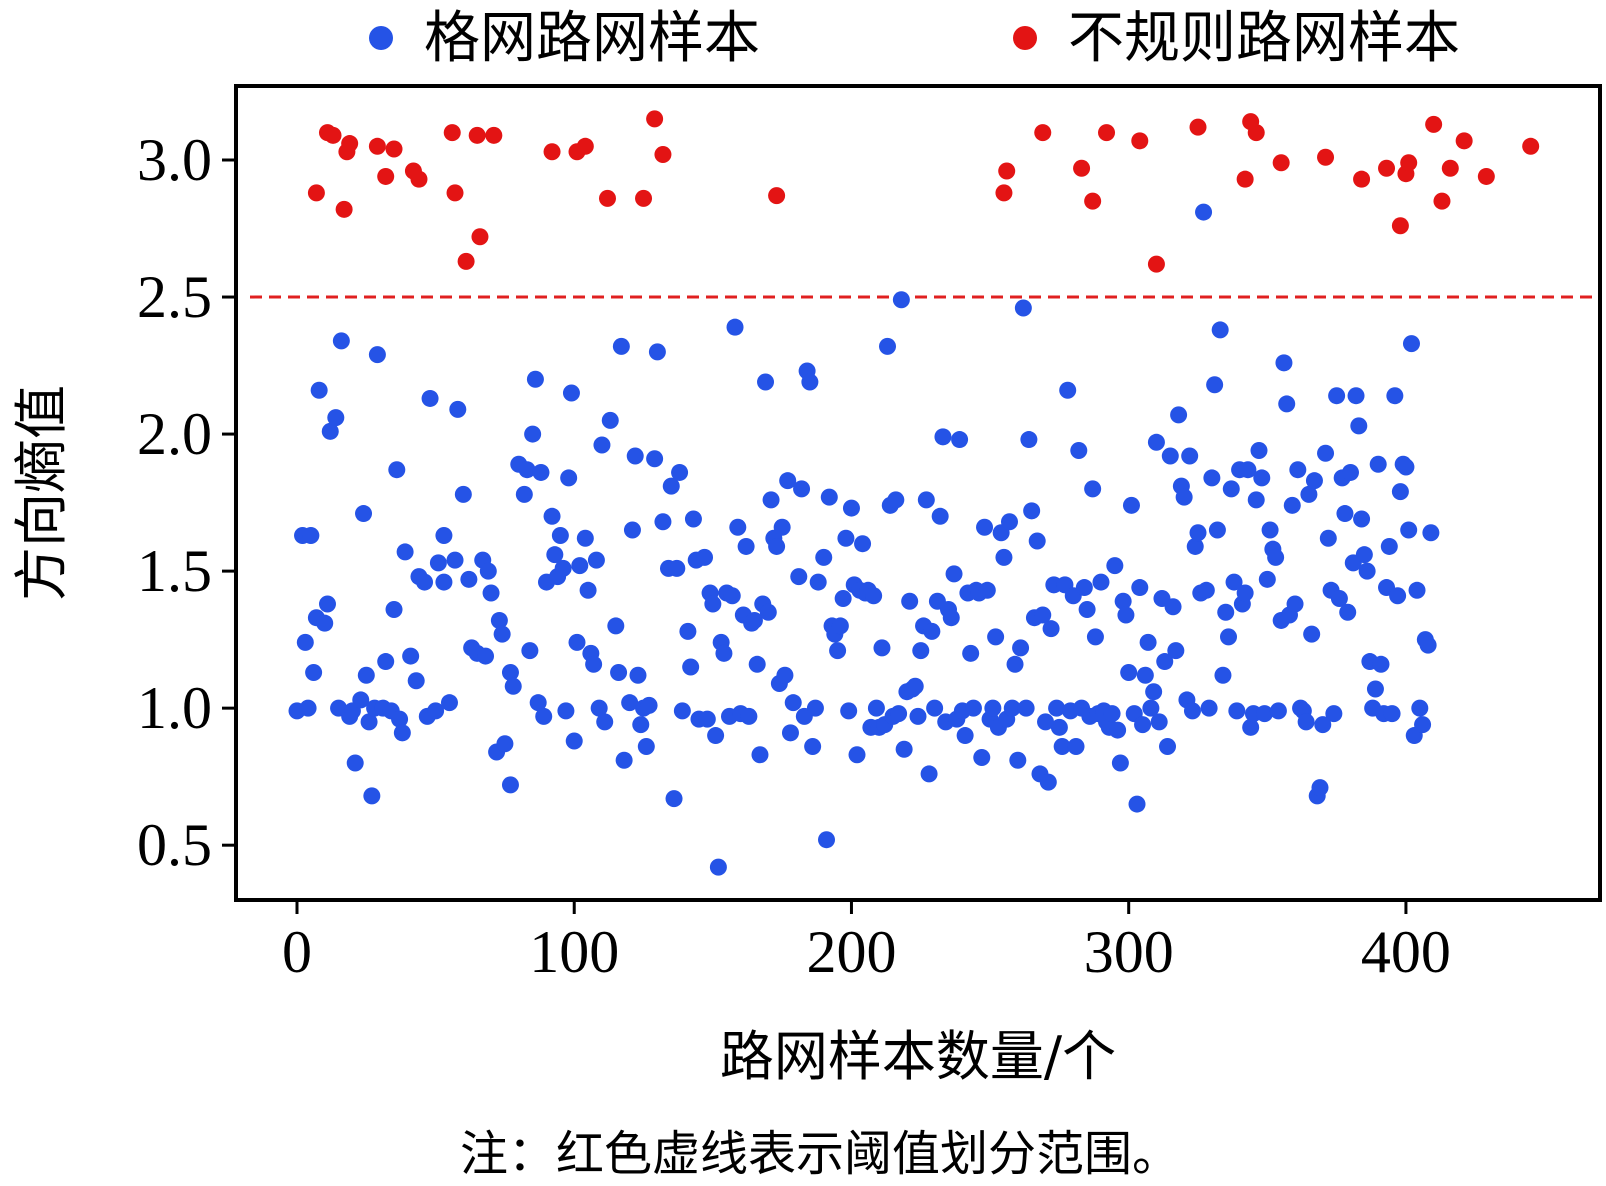 The width and height of the screenshot is (1606, 1186). What do you see at coordinates (174, 708) in the screenshot?
I see `y-tick-label: 1.0` at bounding box center [174, 708].